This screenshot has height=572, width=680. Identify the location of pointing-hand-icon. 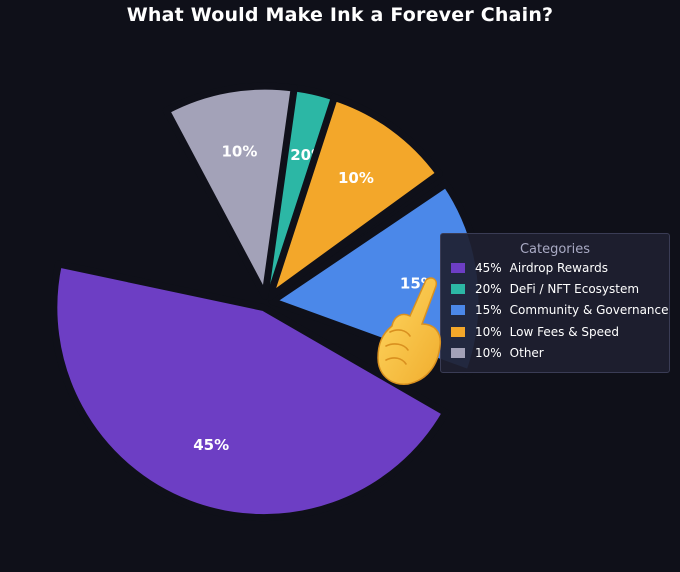
(409, 331).